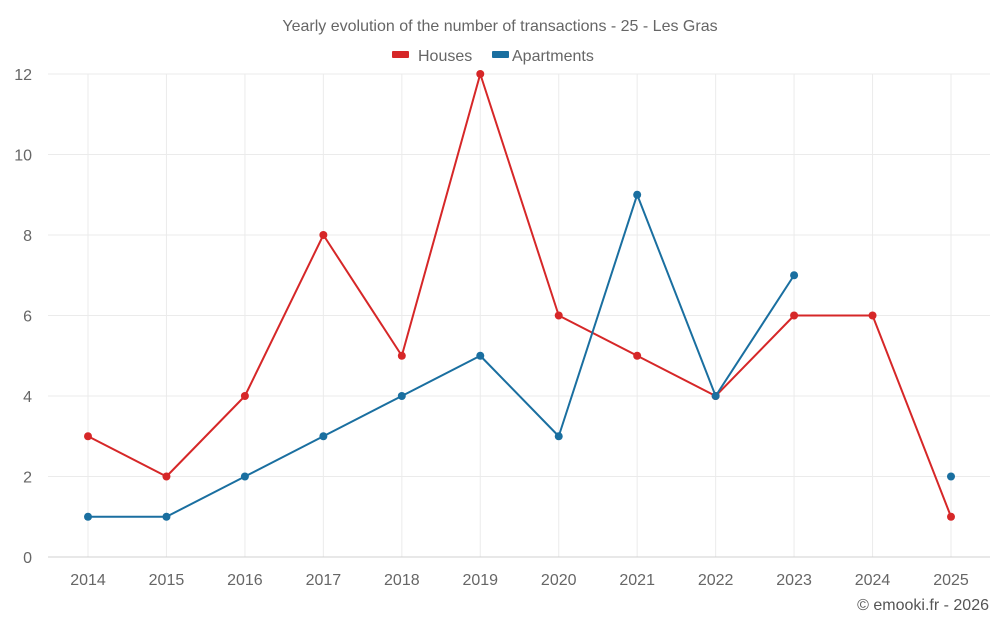  What do you see at coordinates (559, 580) in the screenshot?
I see `x-tick-label: 2020` at bounding box center [559, 580].